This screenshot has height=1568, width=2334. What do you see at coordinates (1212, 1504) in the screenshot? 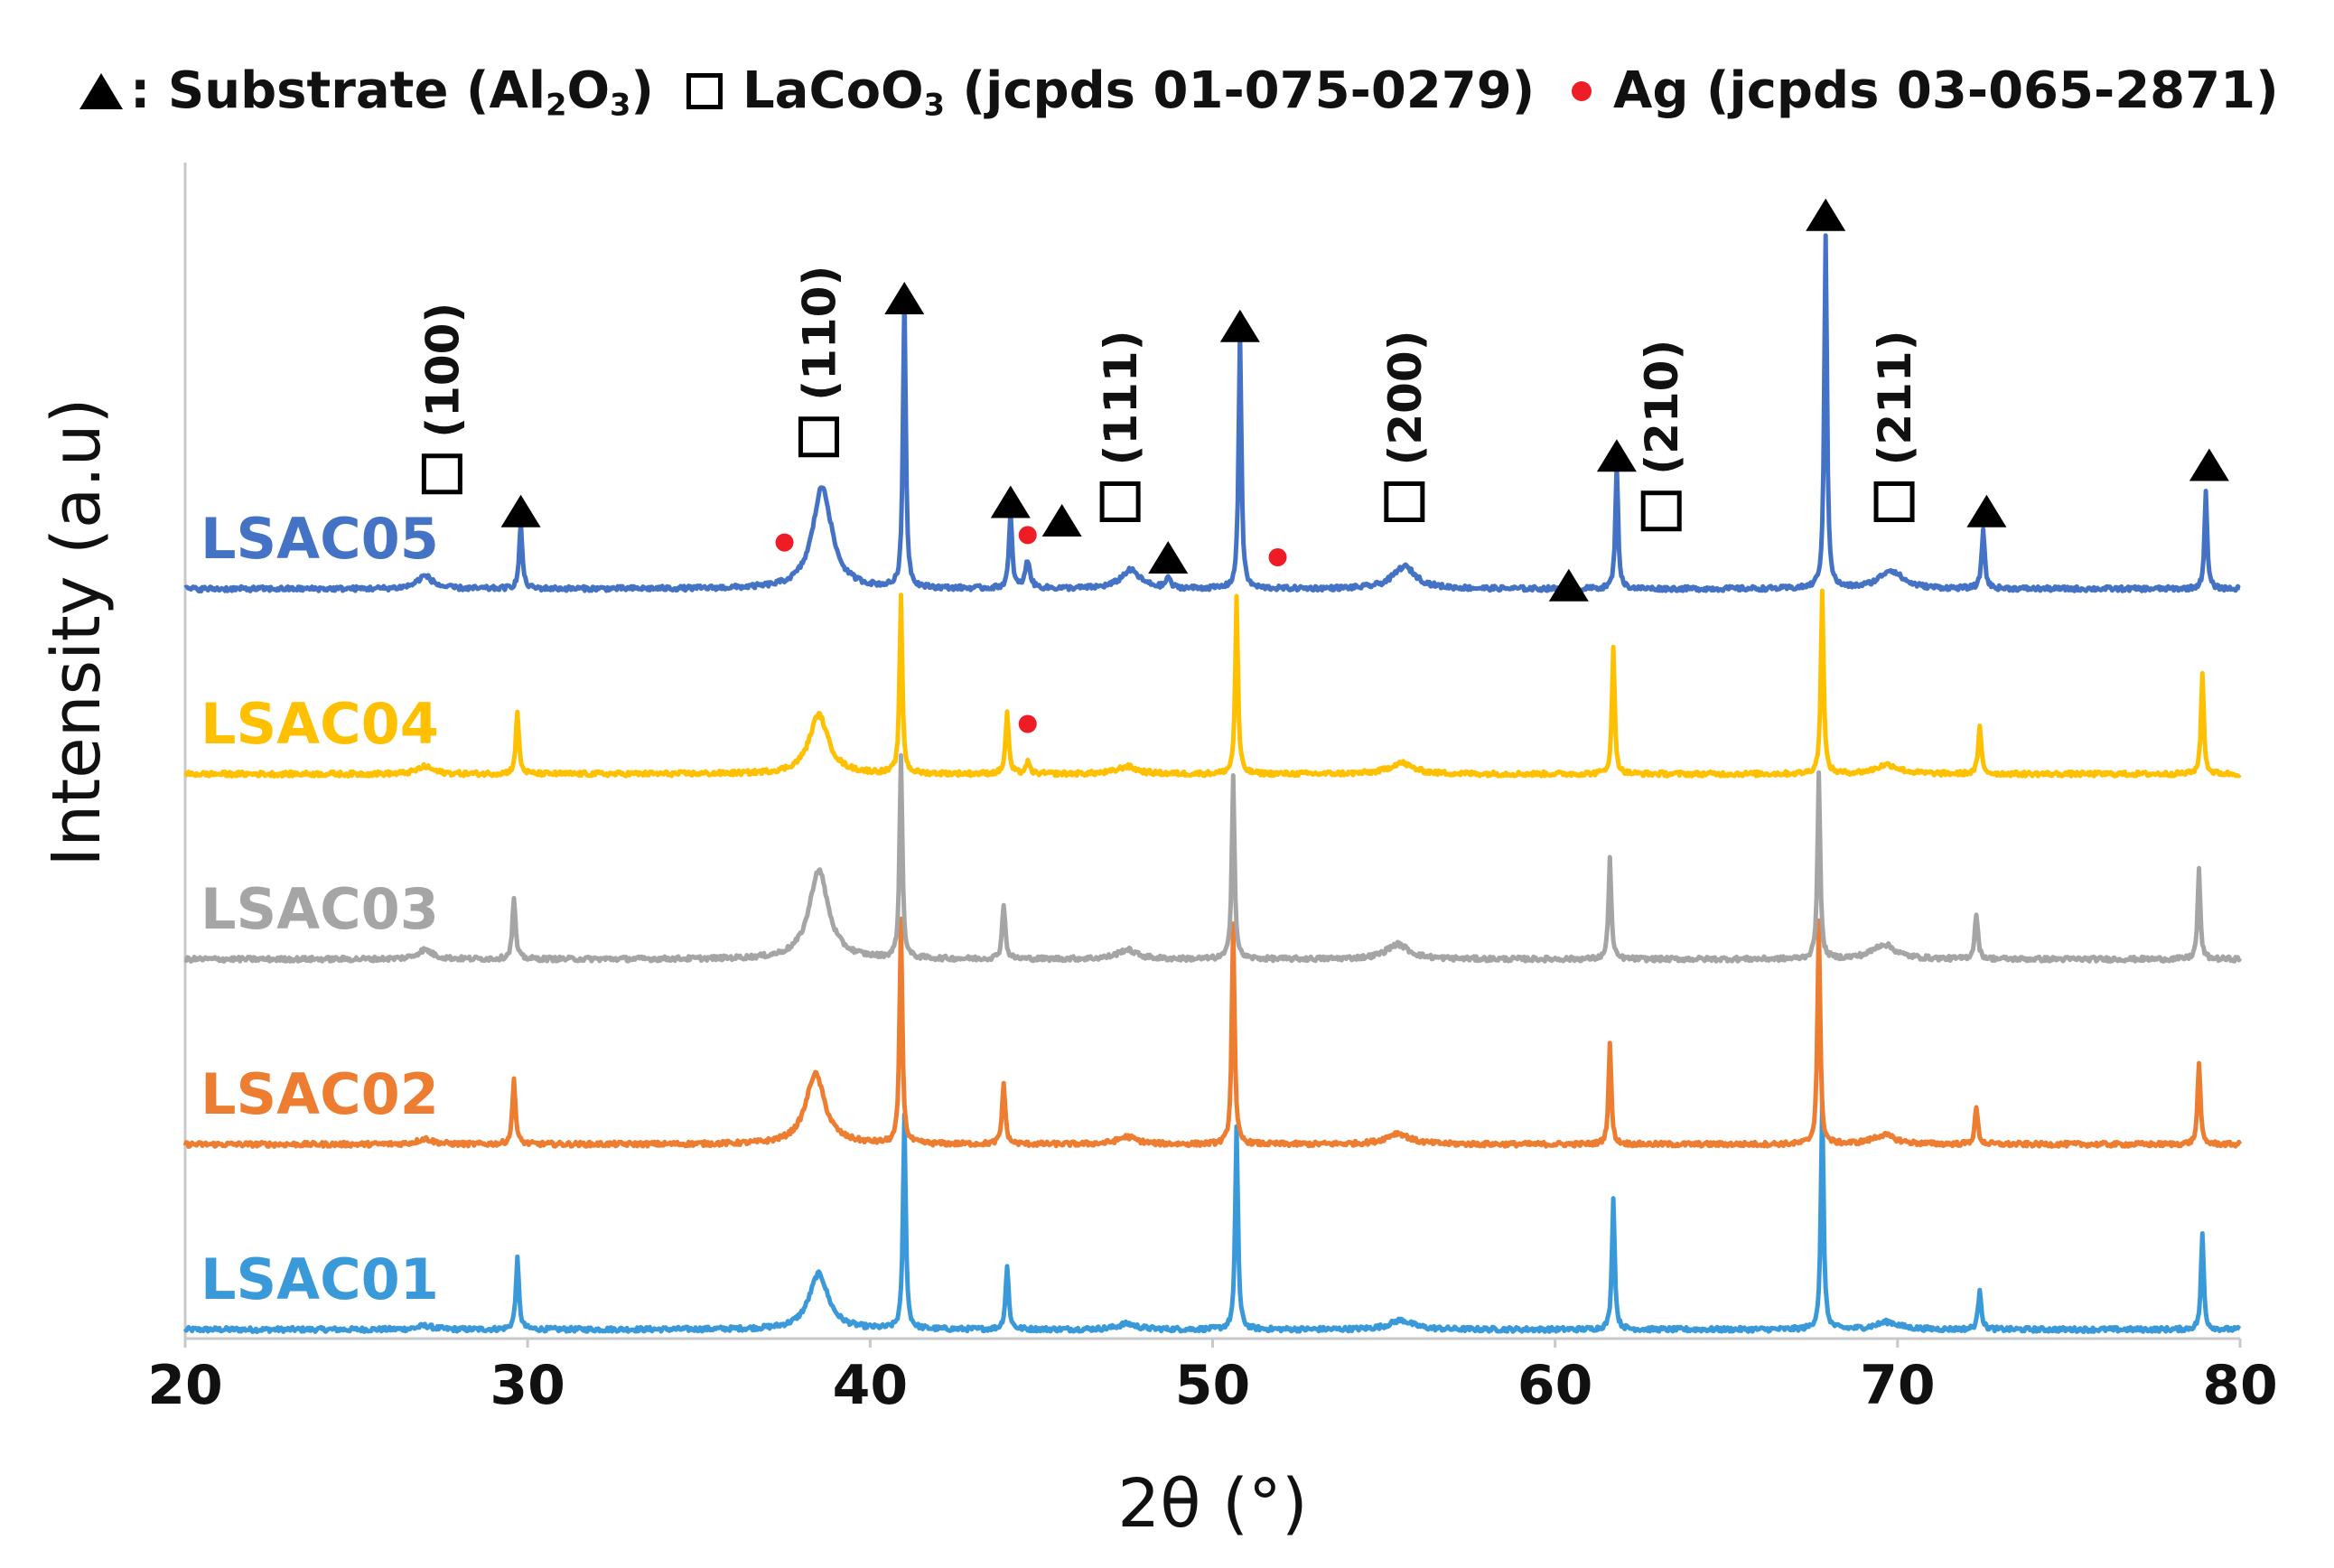
I see `x-axis-title: 2θ (°)` at bounding box center [1212, 1504].